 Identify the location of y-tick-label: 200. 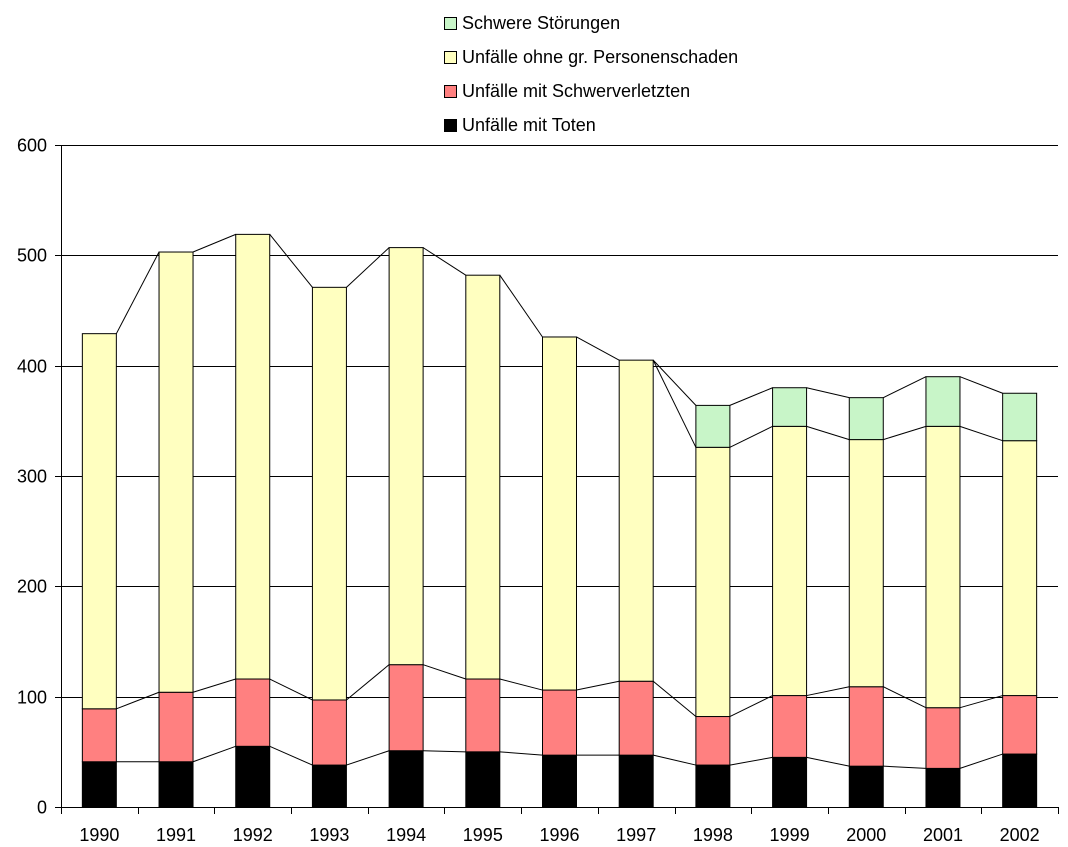
(32, 587).